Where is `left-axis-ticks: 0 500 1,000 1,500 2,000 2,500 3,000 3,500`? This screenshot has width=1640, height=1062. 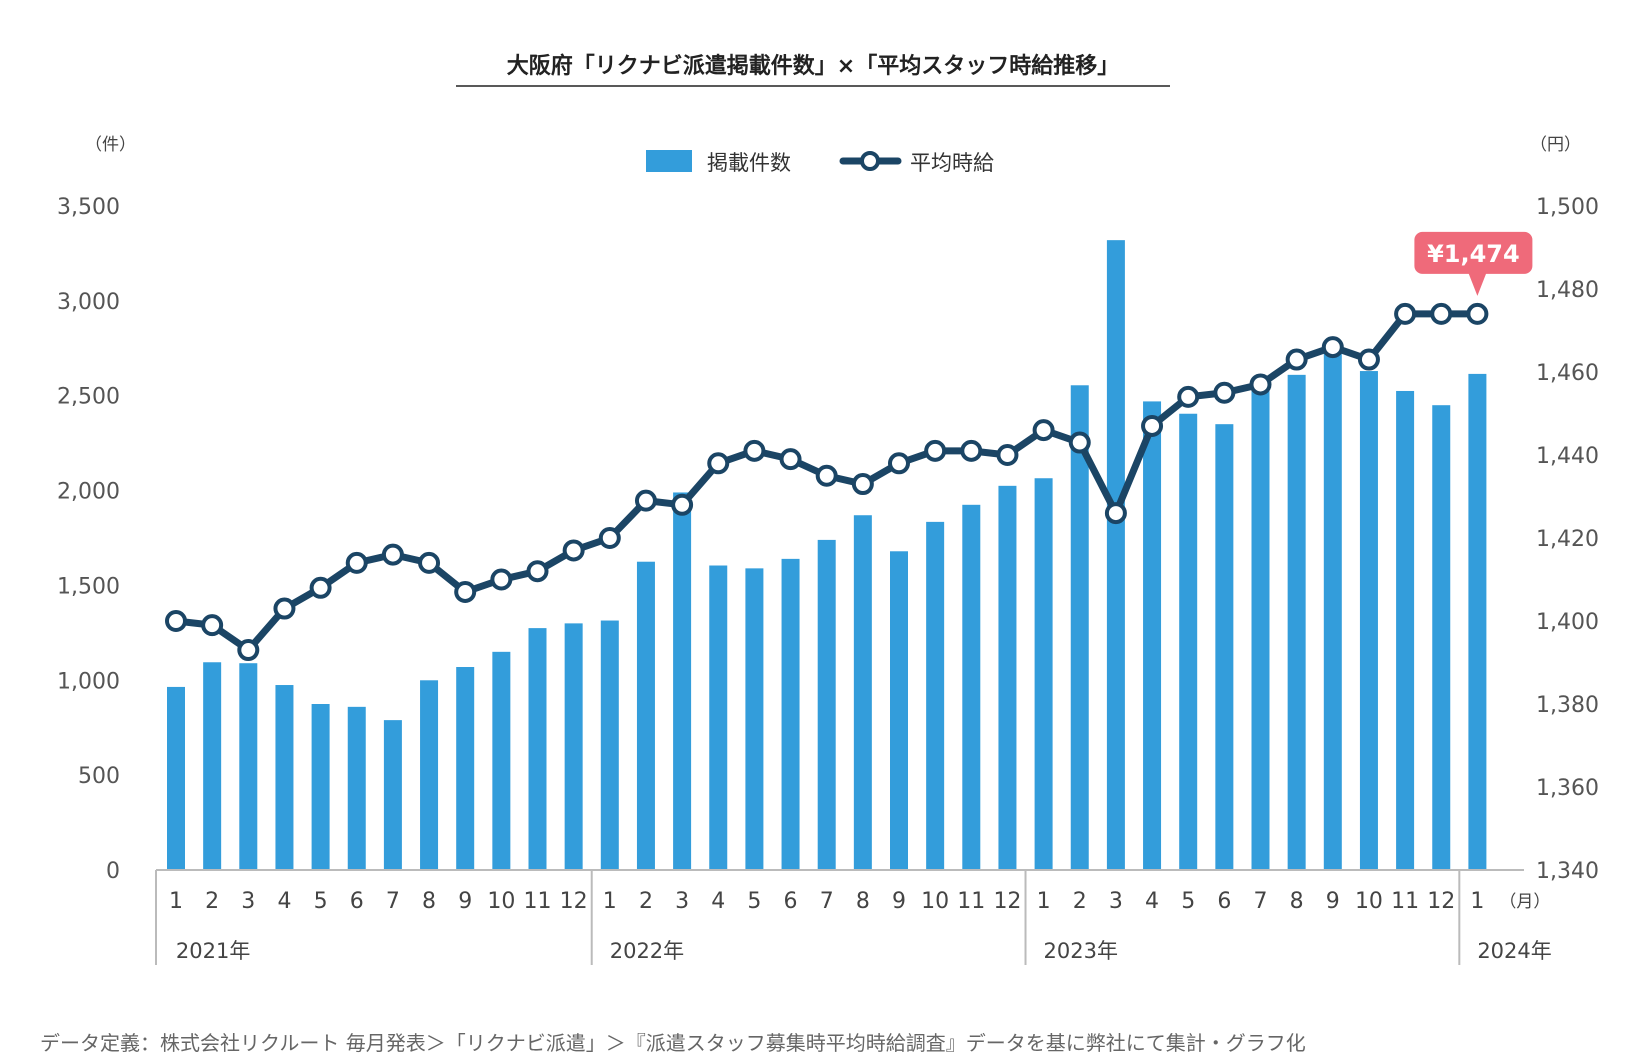
left-axis-ticks: 0 500 1,000 1,500 2,000 2,500 3,000 3,500 is located at coordinates (88, 539).